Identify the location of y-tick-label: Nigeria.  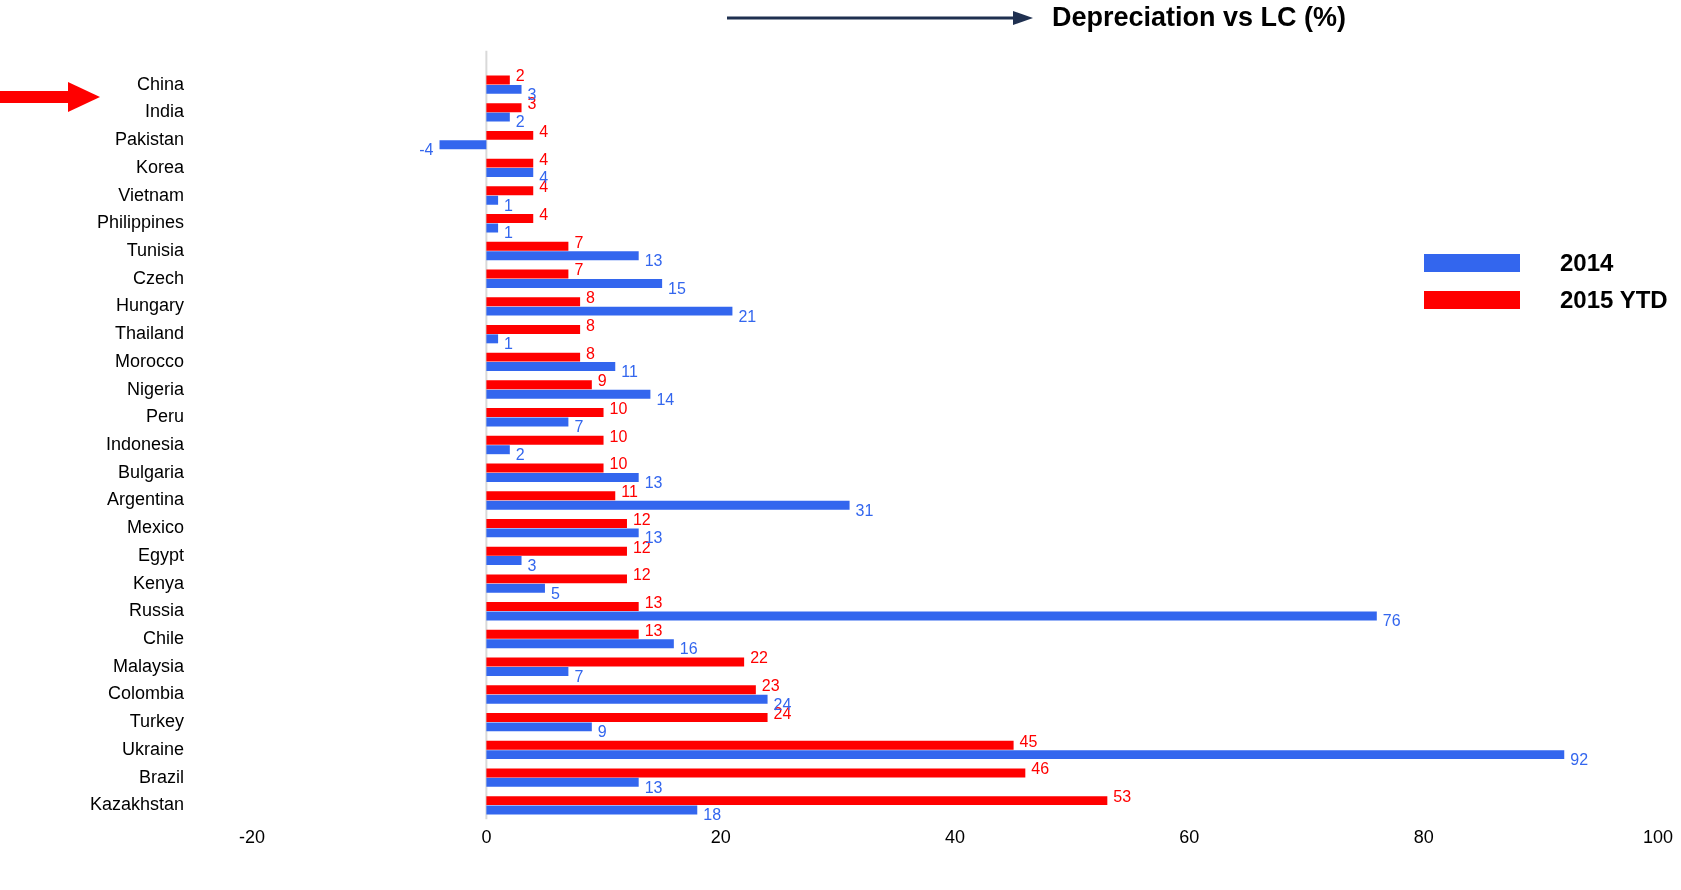
(156, 388).